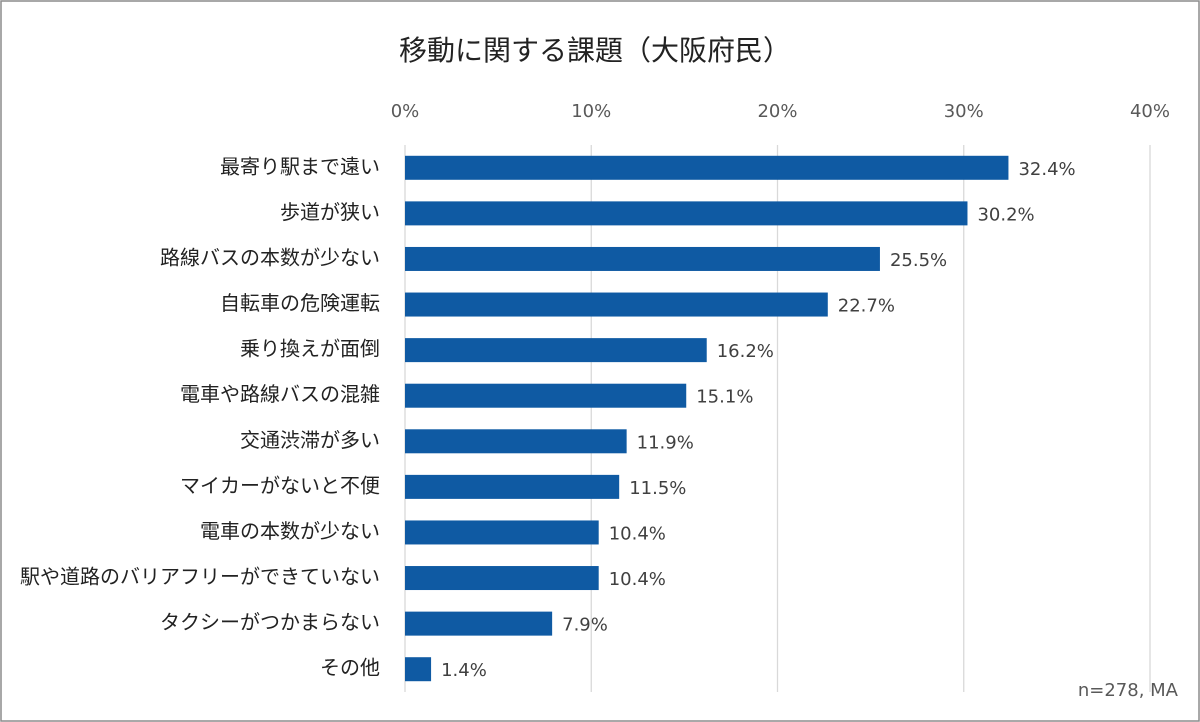  What do you see at coordinates (866, 306) in the screenshot?
I see `value-label: 22.7%` at bounding box center [866, 306].